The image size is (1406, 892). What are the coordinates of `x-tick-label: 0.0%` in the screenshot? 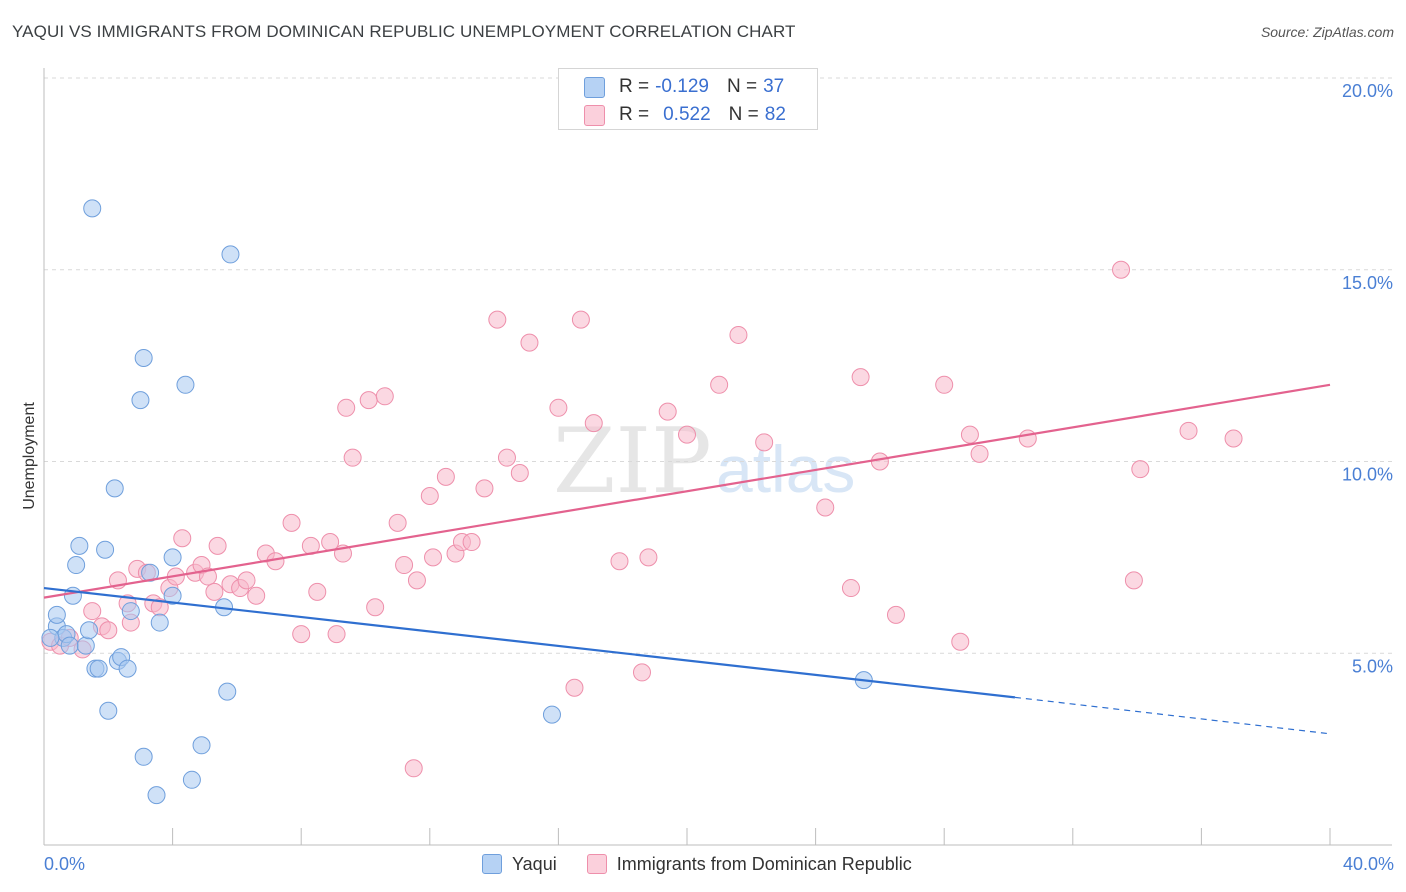 It's located at (64, 864).